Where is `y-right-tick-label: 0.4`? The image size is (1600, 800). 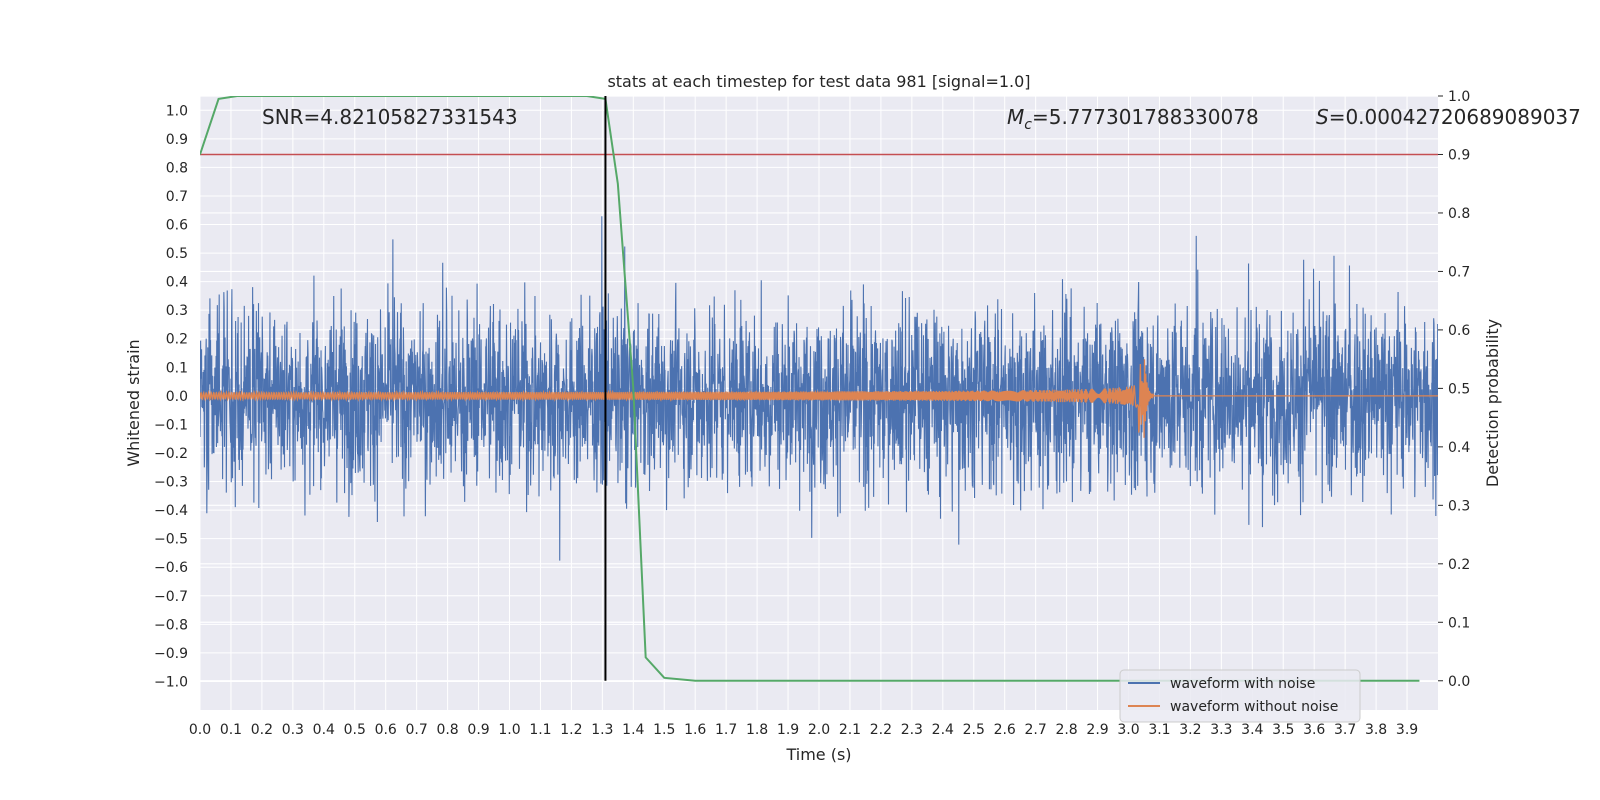
y-right-tick-label: 0.4 is located at coordinates (1459, 448).